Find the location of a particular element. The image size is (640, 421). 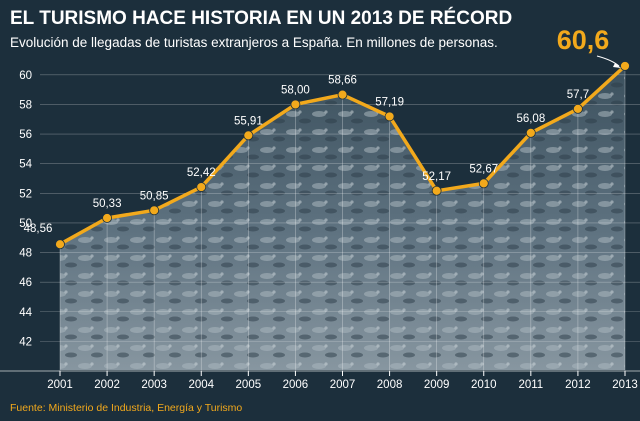

data-point-2011 is located at coordinates (530, 132).